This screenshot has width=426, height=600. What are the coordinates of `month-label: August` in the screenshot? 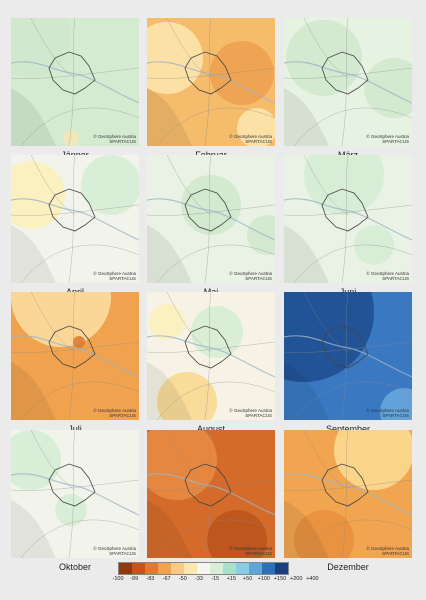 It's located at (211, 429).